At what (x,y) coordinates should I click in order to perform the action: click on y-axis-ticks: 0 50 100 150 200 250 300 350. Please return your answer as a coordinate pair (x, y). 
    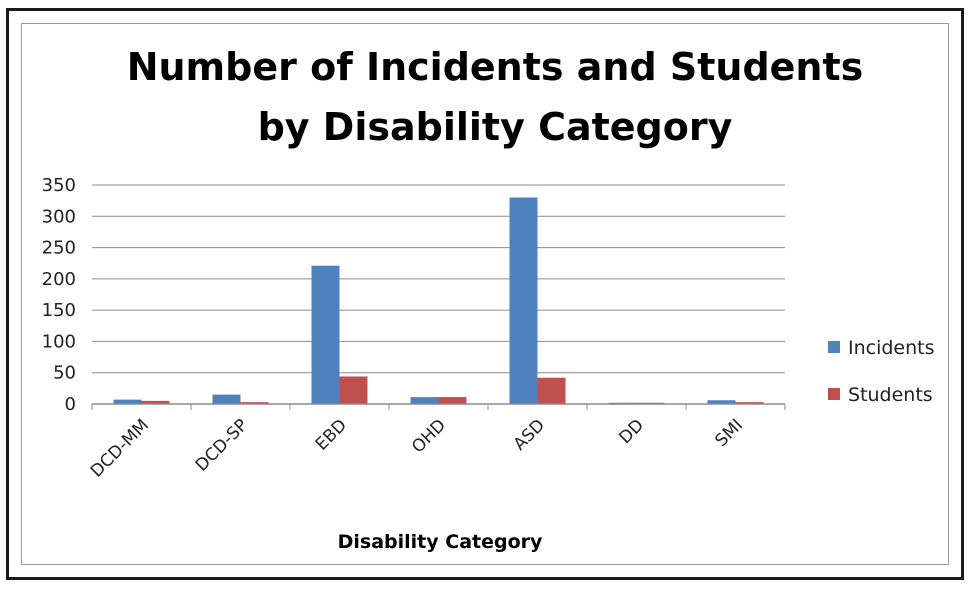
    Looking at the image, I should click on (59, 295).